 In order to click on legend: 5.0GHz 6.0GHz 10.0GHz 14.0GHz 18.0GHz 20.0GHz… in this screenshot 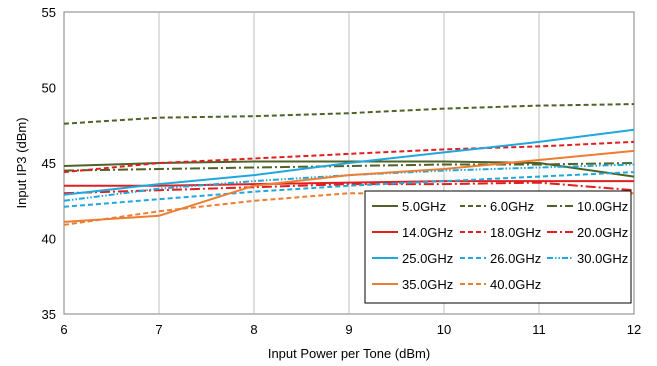, I will do `click(498, 247)`.